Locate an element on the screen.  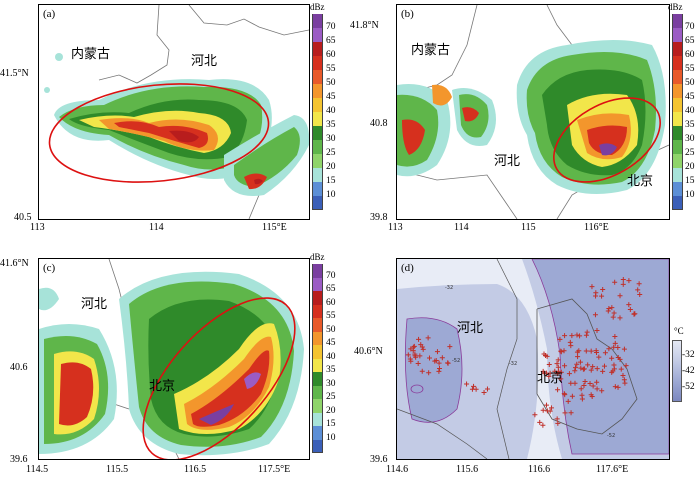
region-label-hebei-d: 河北 is located at coordinates (470, 328).